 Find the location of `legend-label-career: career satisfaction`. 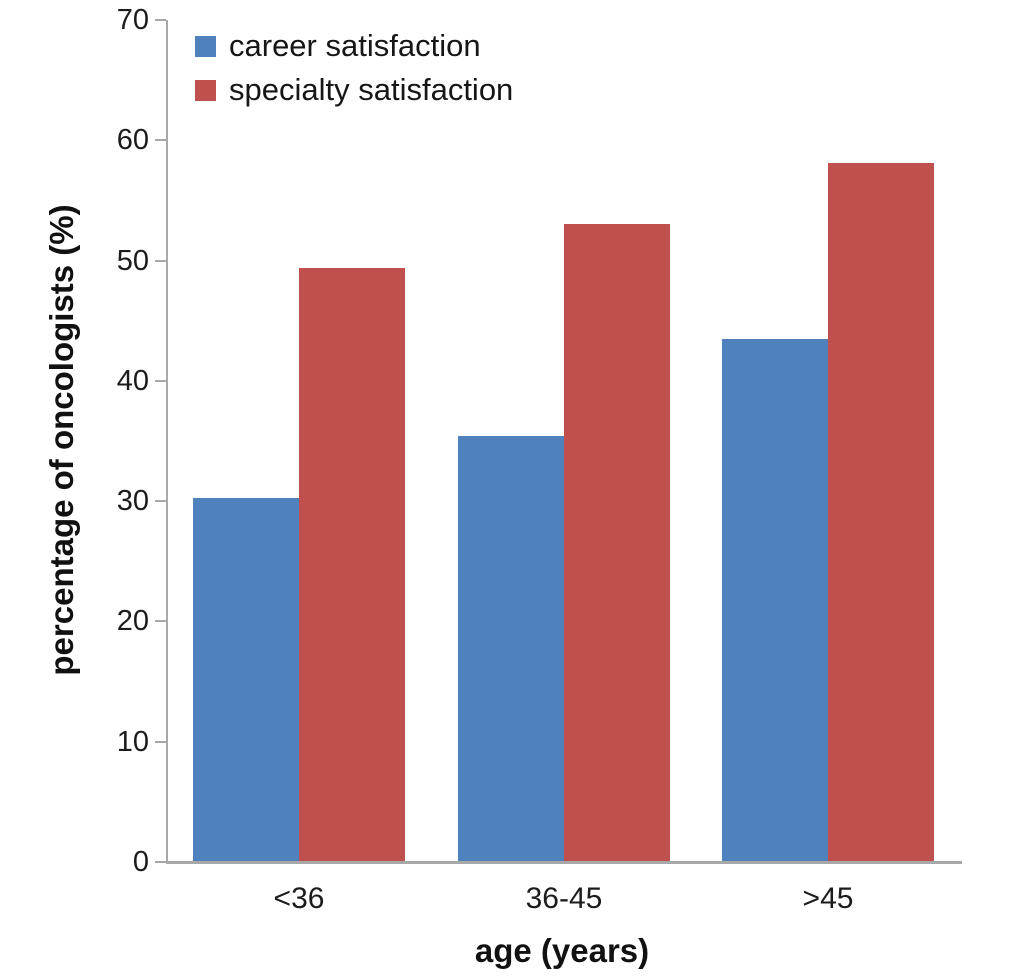

legend-label-career: career satisfaction is located at coordinates (355, 45).